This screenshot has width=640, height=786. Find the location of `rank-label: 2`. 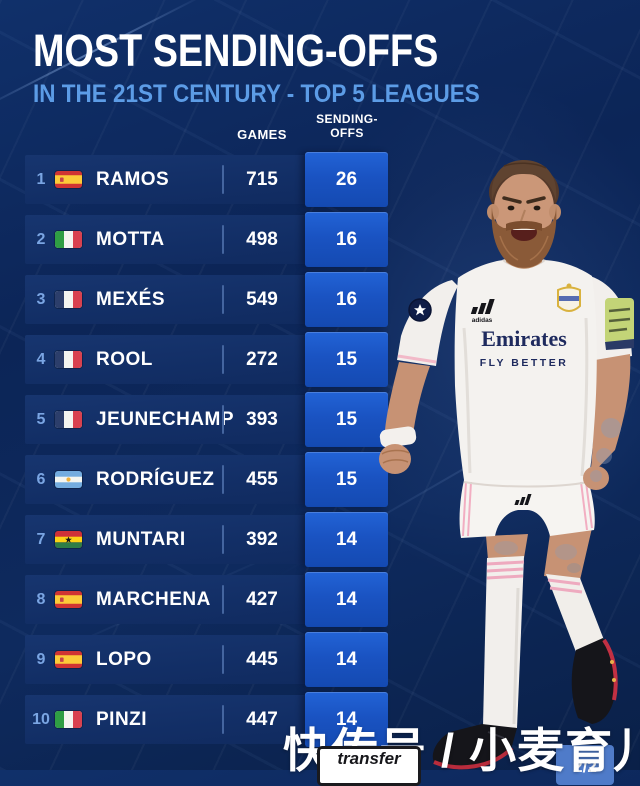

rank-label: 2 is located at coordinates (41, 239).